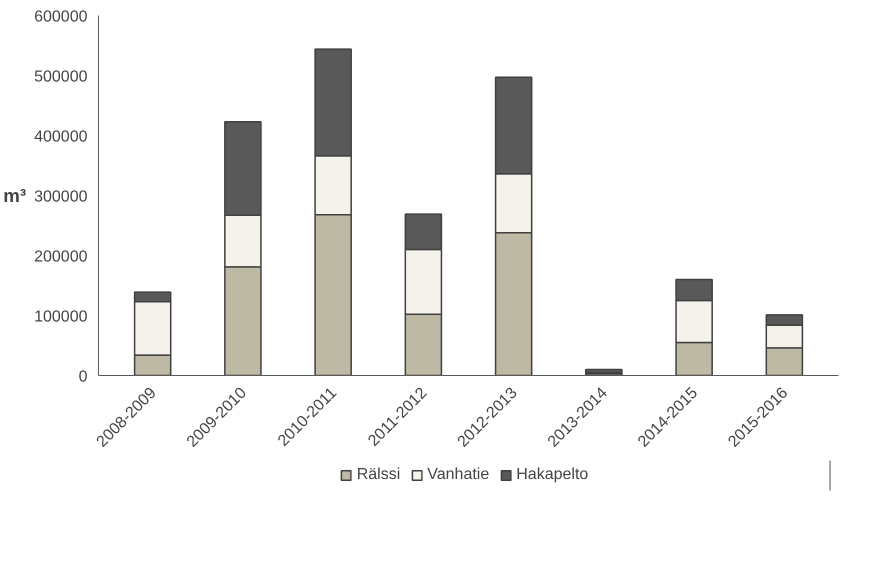 The width and height of the screenshot is (886, 579). I want to click on y-tick-label: 200000, so click(61, 257).